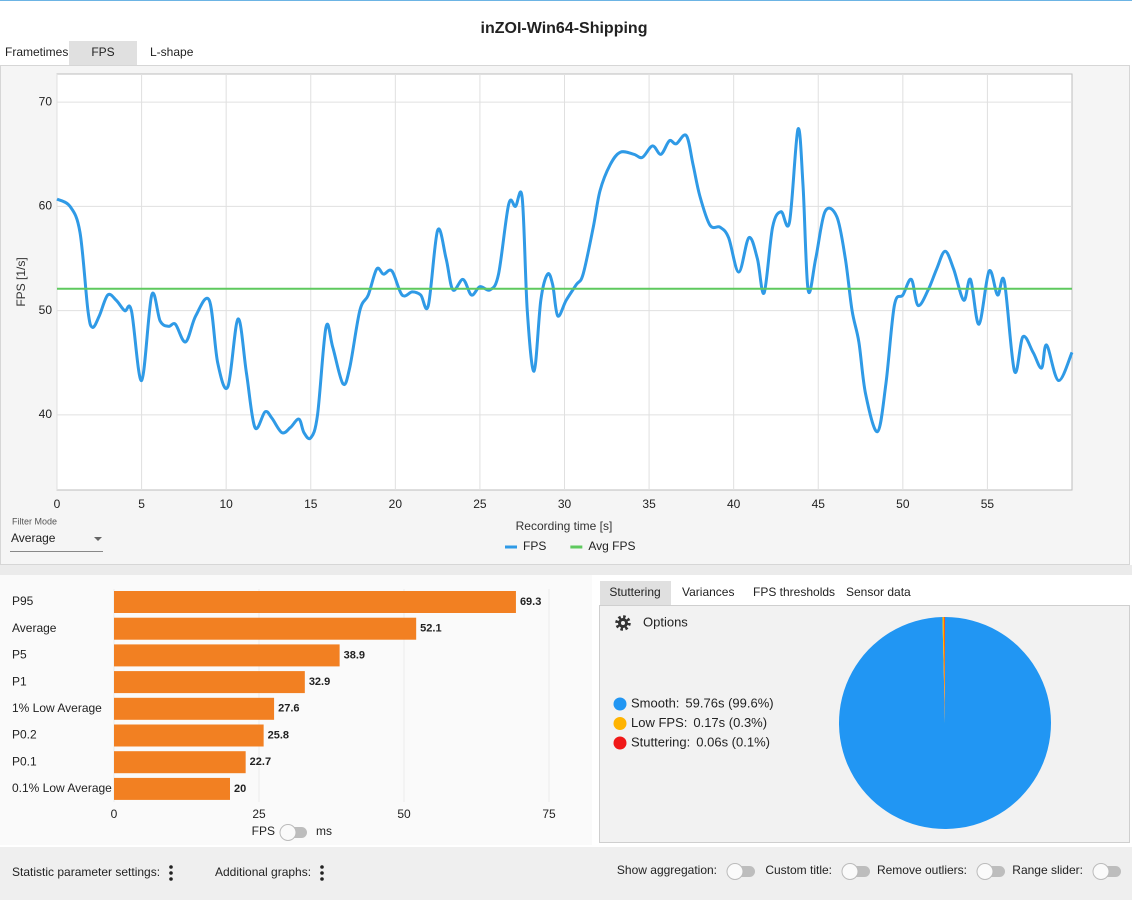 The height and width of the screenshot is (900, 1132). What do you see at coordinates (46, 101) in the screenshot?
I see `y-tick-label: 70` at bounding box center [46, 101].